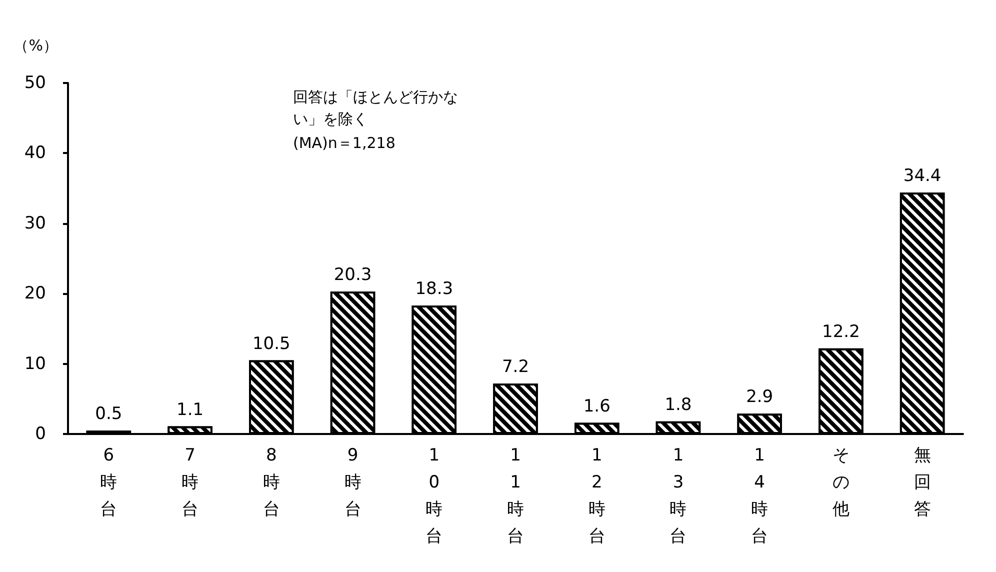  I want to click on x-tick-label: 12時台, so click(597, 496).